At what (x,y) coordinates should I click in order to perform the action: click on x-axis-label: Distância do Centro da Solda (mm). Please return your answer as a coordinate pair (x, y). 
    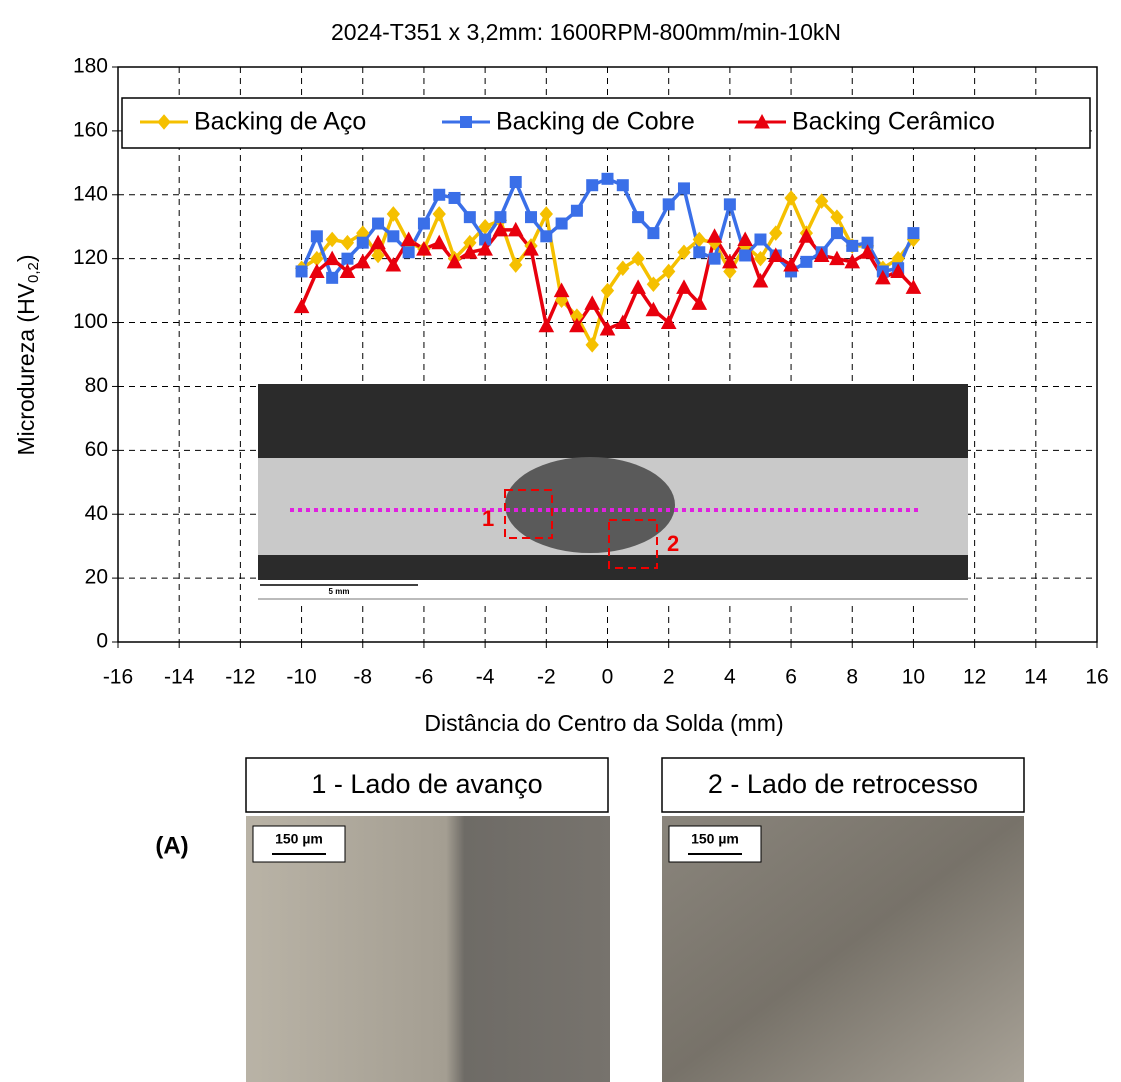
    Looking at the image, I should click on (603, 723).